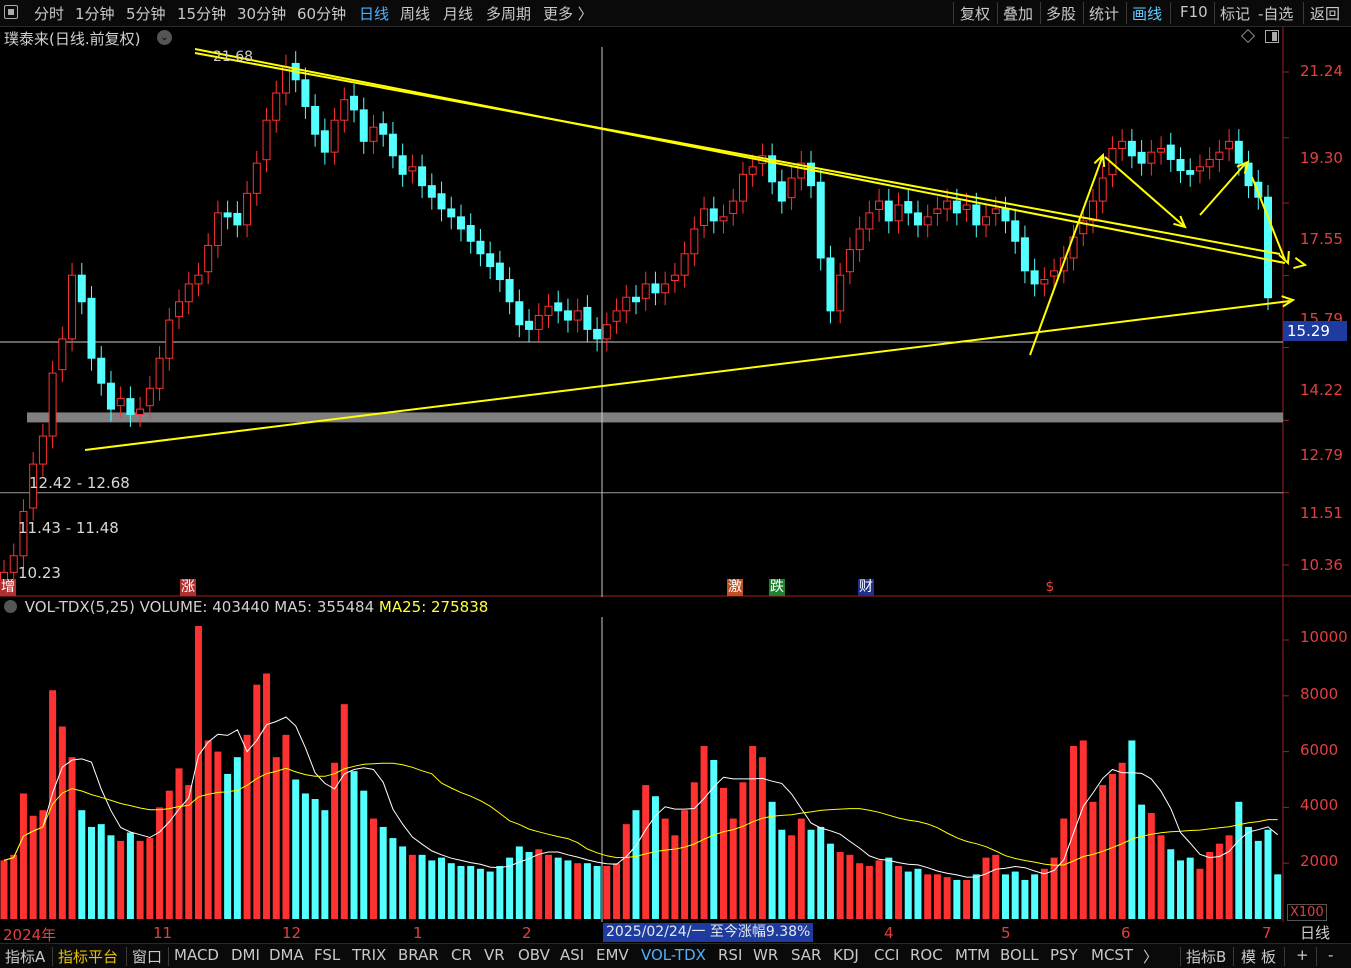 This screenshot has height=968, width=1351. I want to click on tab-psy: PSY, so click(1064, 955).